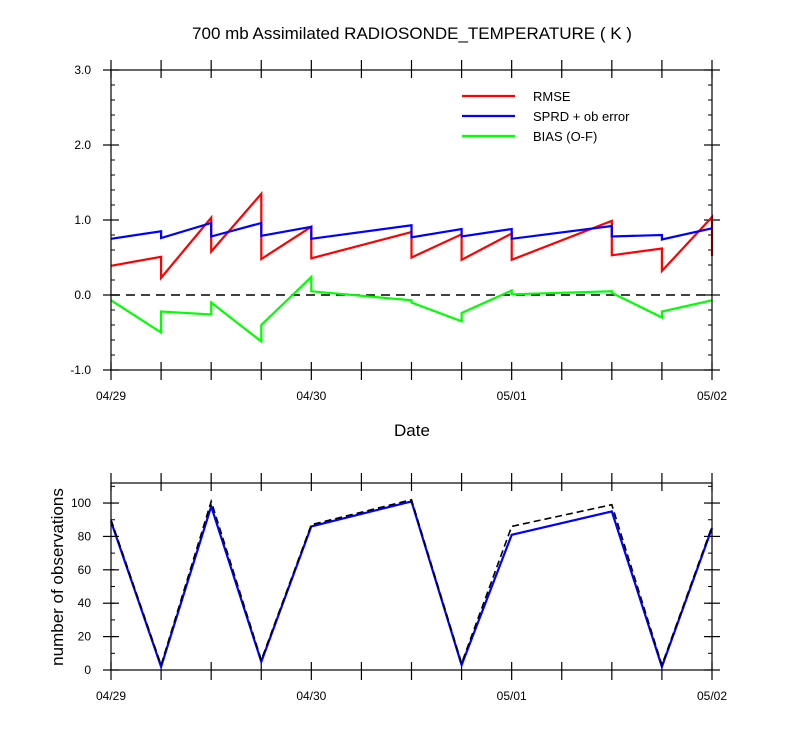 This screenshot has width=800, height=755. I want to click on y-tick-label: -1.0, so click(80, 370).